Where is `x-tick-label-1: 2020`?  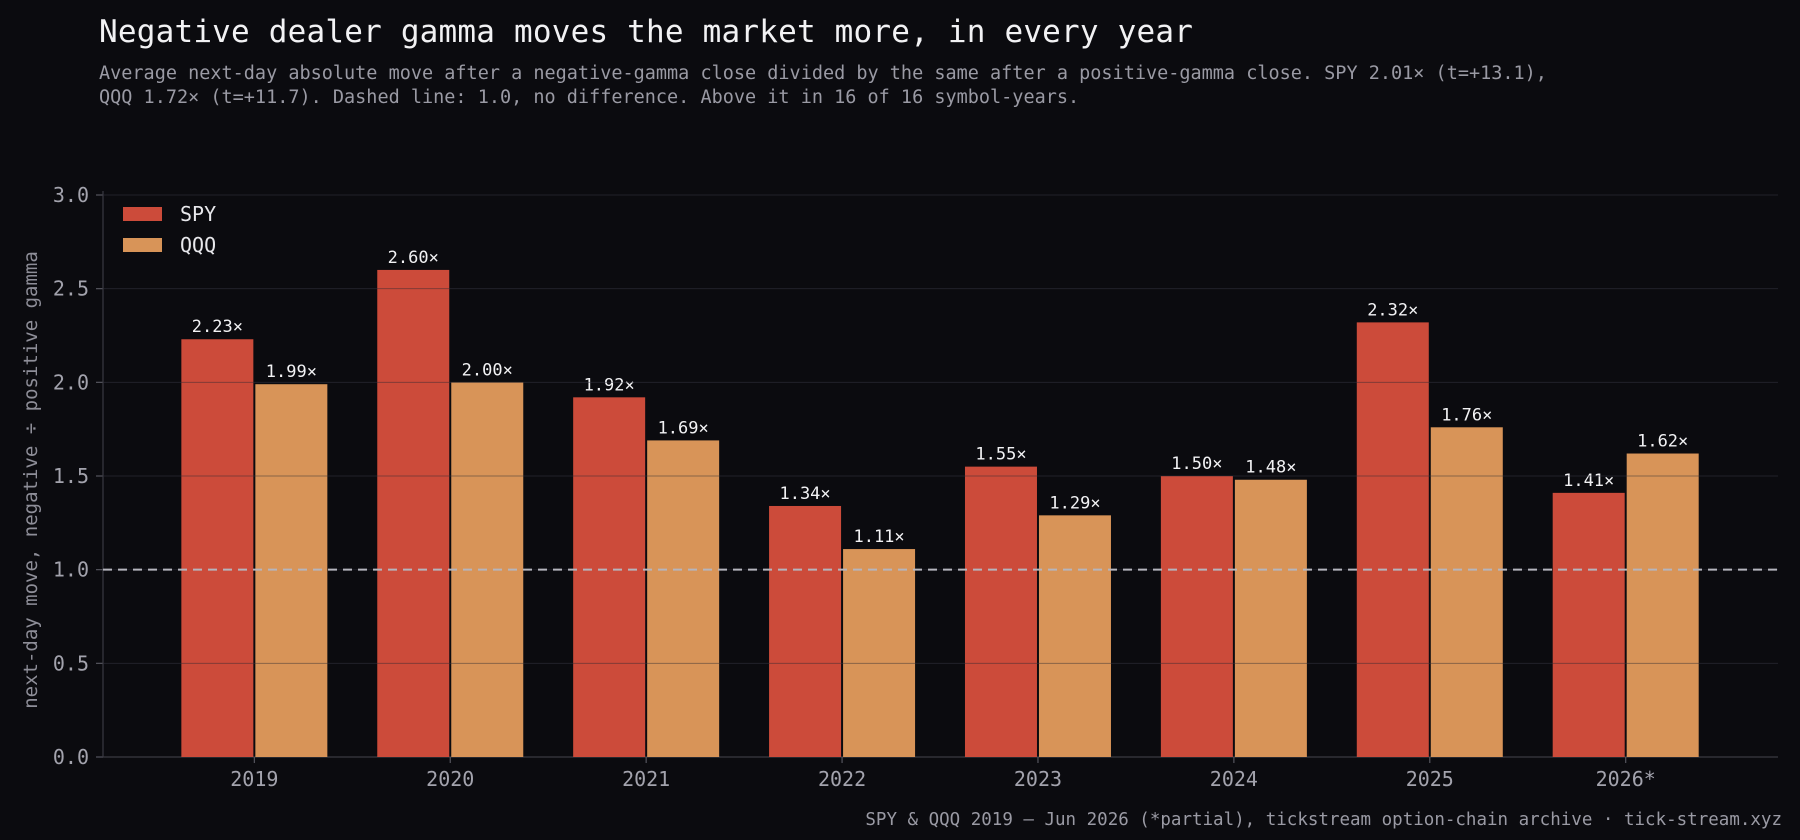
x-tick-label-1: 2020 is located at coordinates (450, 779).